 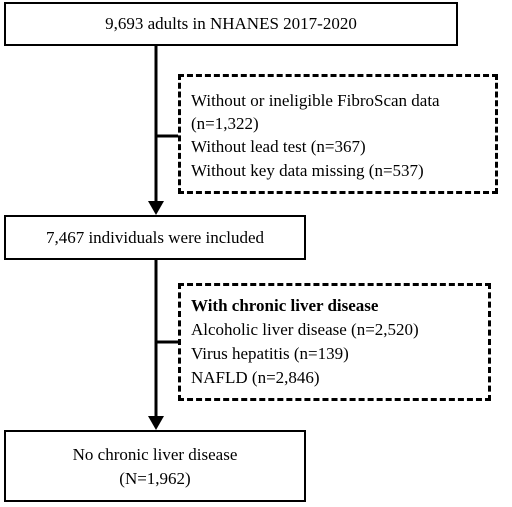 I want to click on final-box: No chronic liver disease (N=1,962), so click(x=155, y=466).